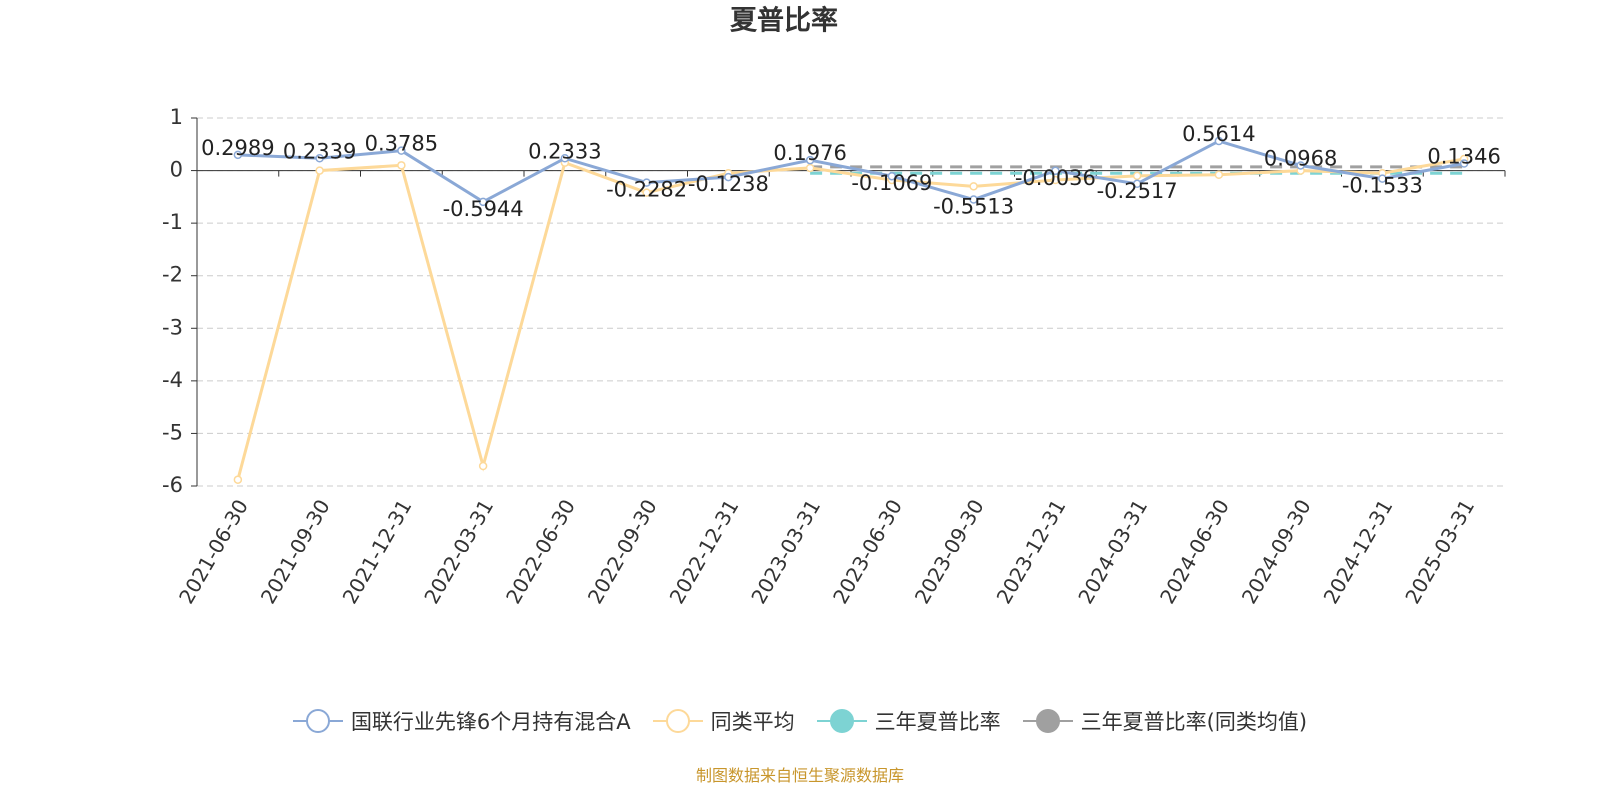 This screenshot has width=1600, height=800. Describe the element at coordinates (1112, 551) in the screenshot. I see `x-tick-label: 2024-03-31` at that location.